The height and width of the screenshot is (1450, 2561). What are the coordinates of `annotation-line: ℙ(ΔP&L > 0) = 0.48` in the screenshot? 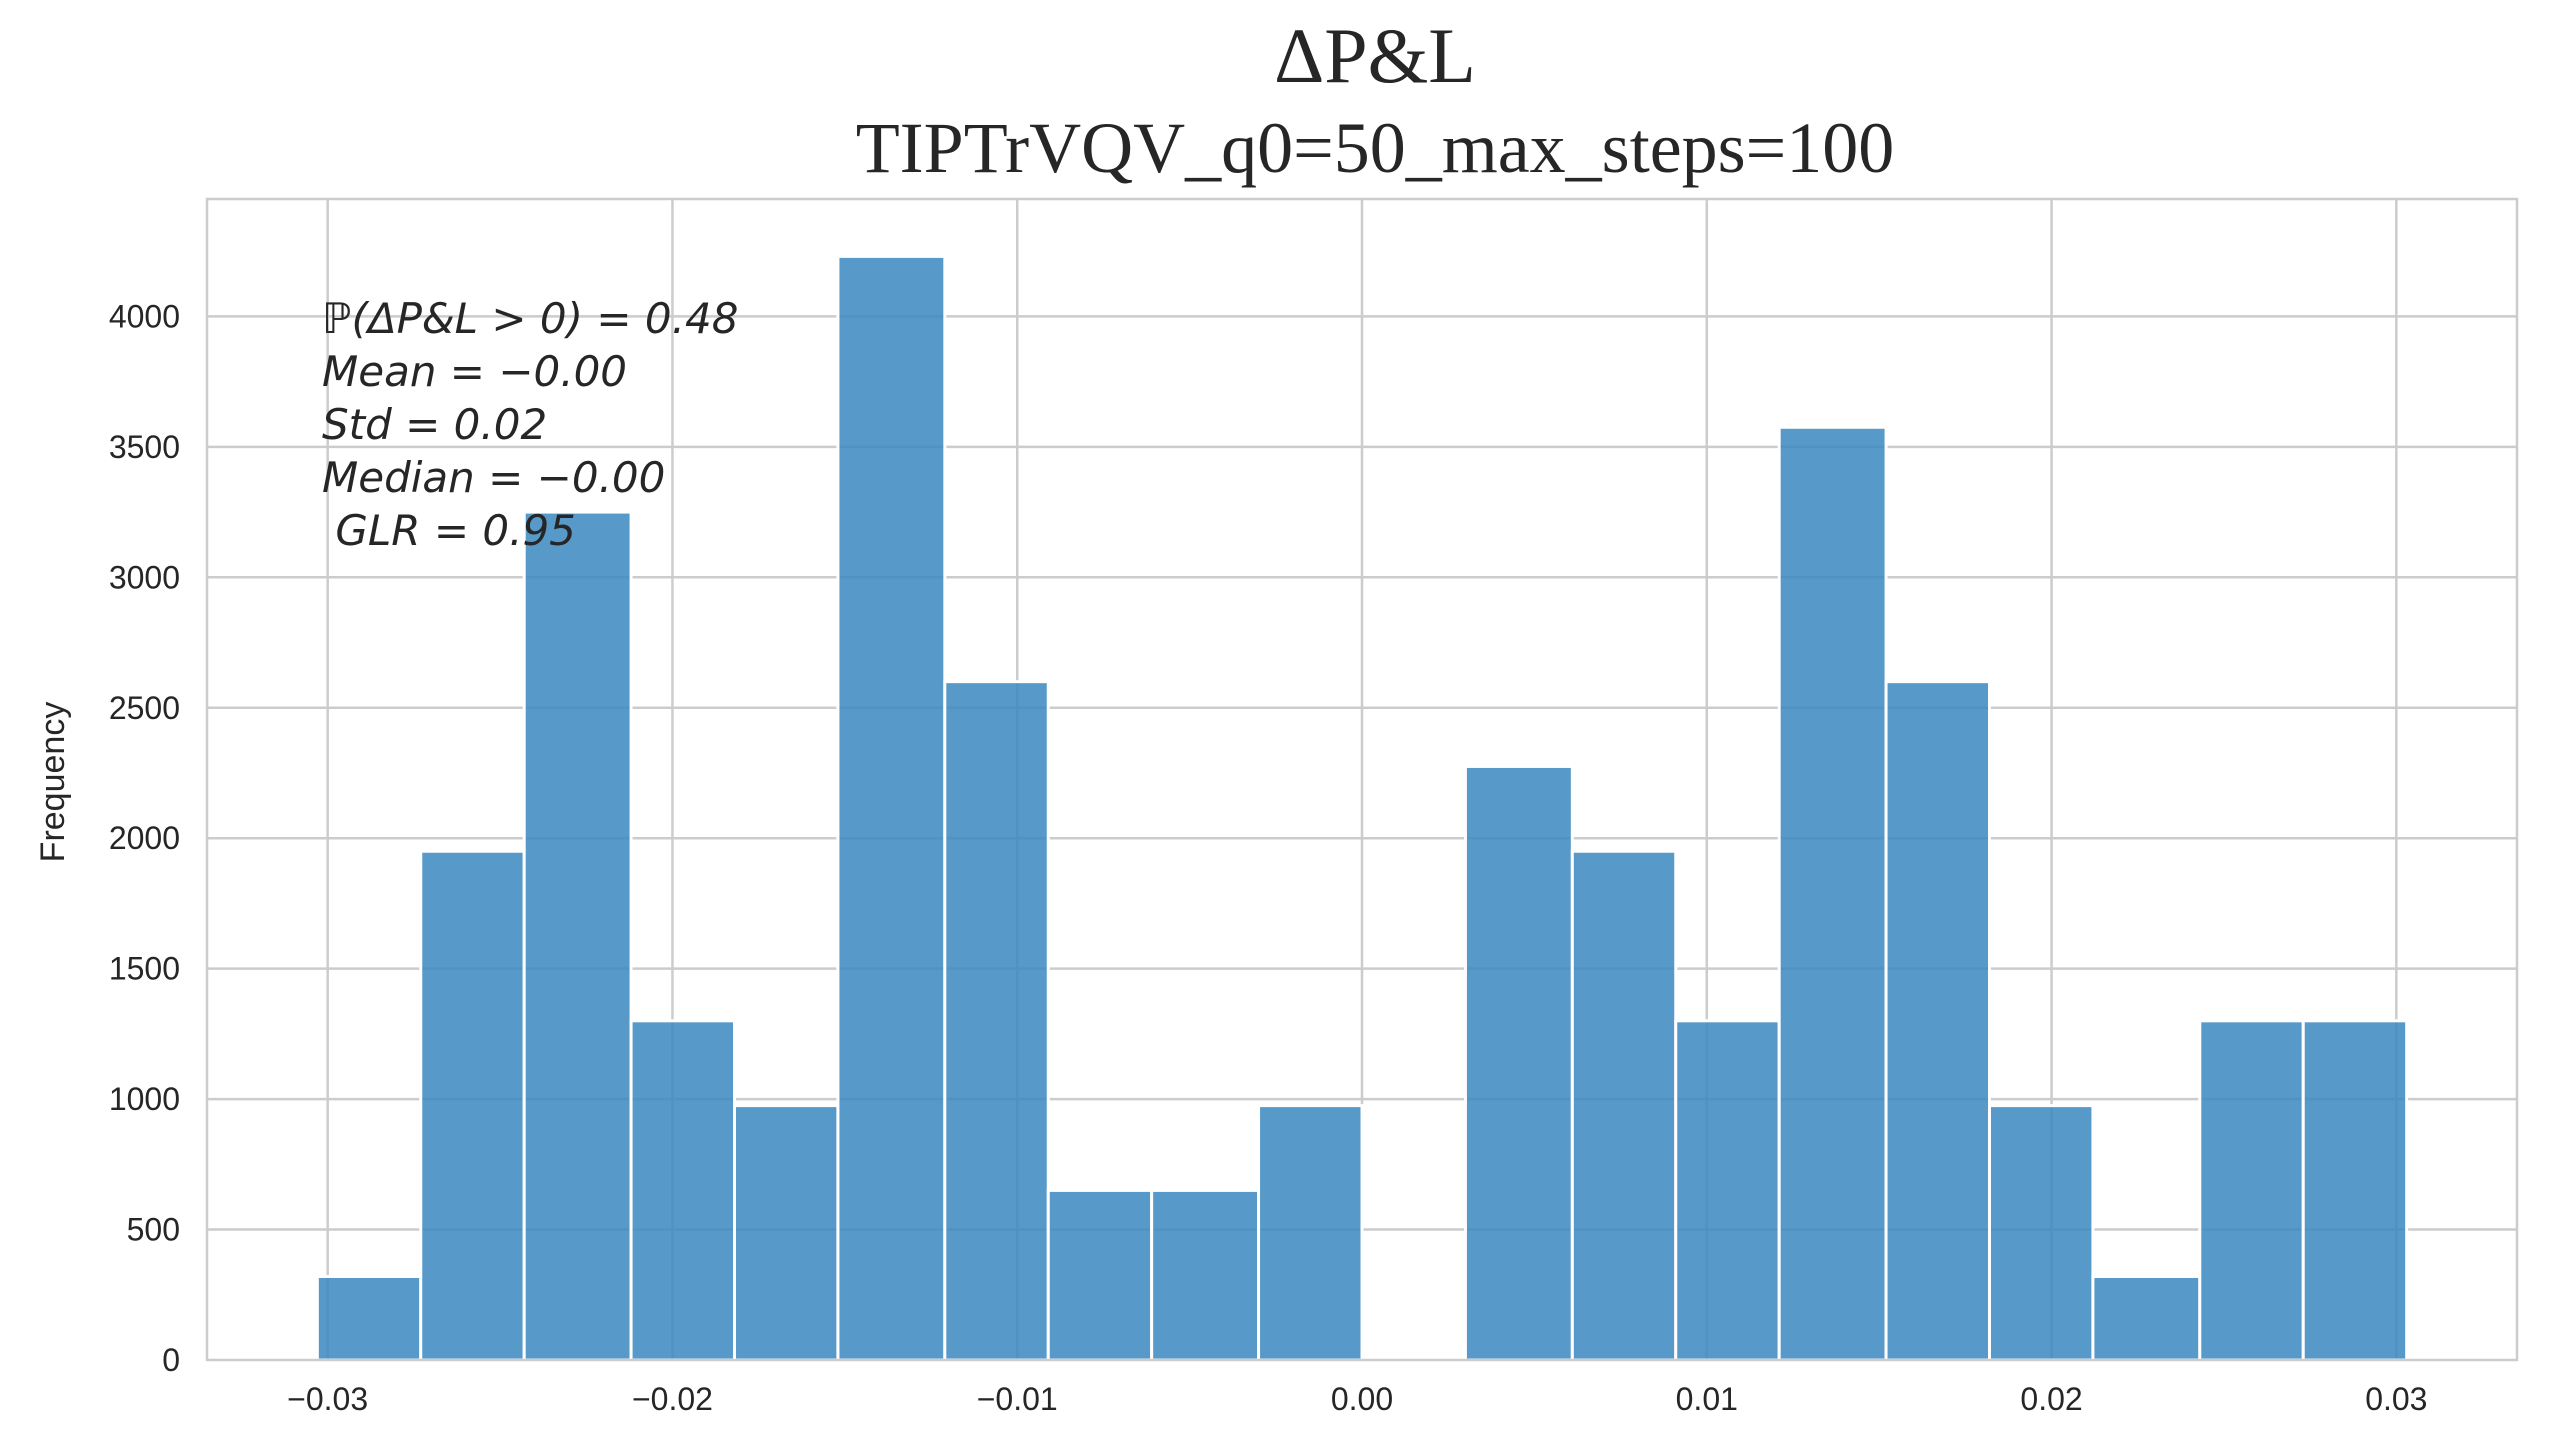 It's located at (530, 318).